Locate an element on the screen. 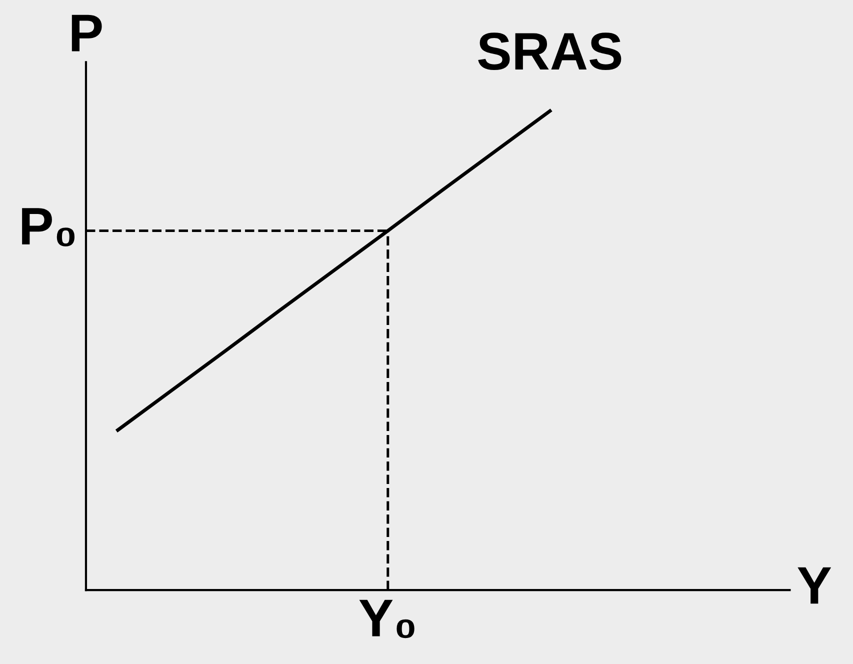 The width and height of the screenshot is (853, 664). series-label: SRAS is located at coordinates (550, 51).